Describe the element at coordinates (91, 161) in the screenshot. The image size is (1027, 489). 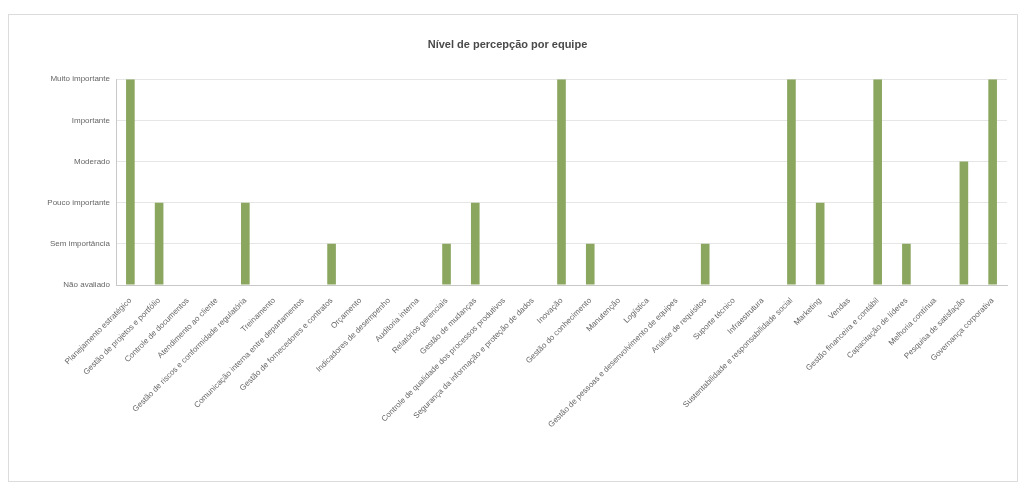
I see `category-label: Moderado` at that location.